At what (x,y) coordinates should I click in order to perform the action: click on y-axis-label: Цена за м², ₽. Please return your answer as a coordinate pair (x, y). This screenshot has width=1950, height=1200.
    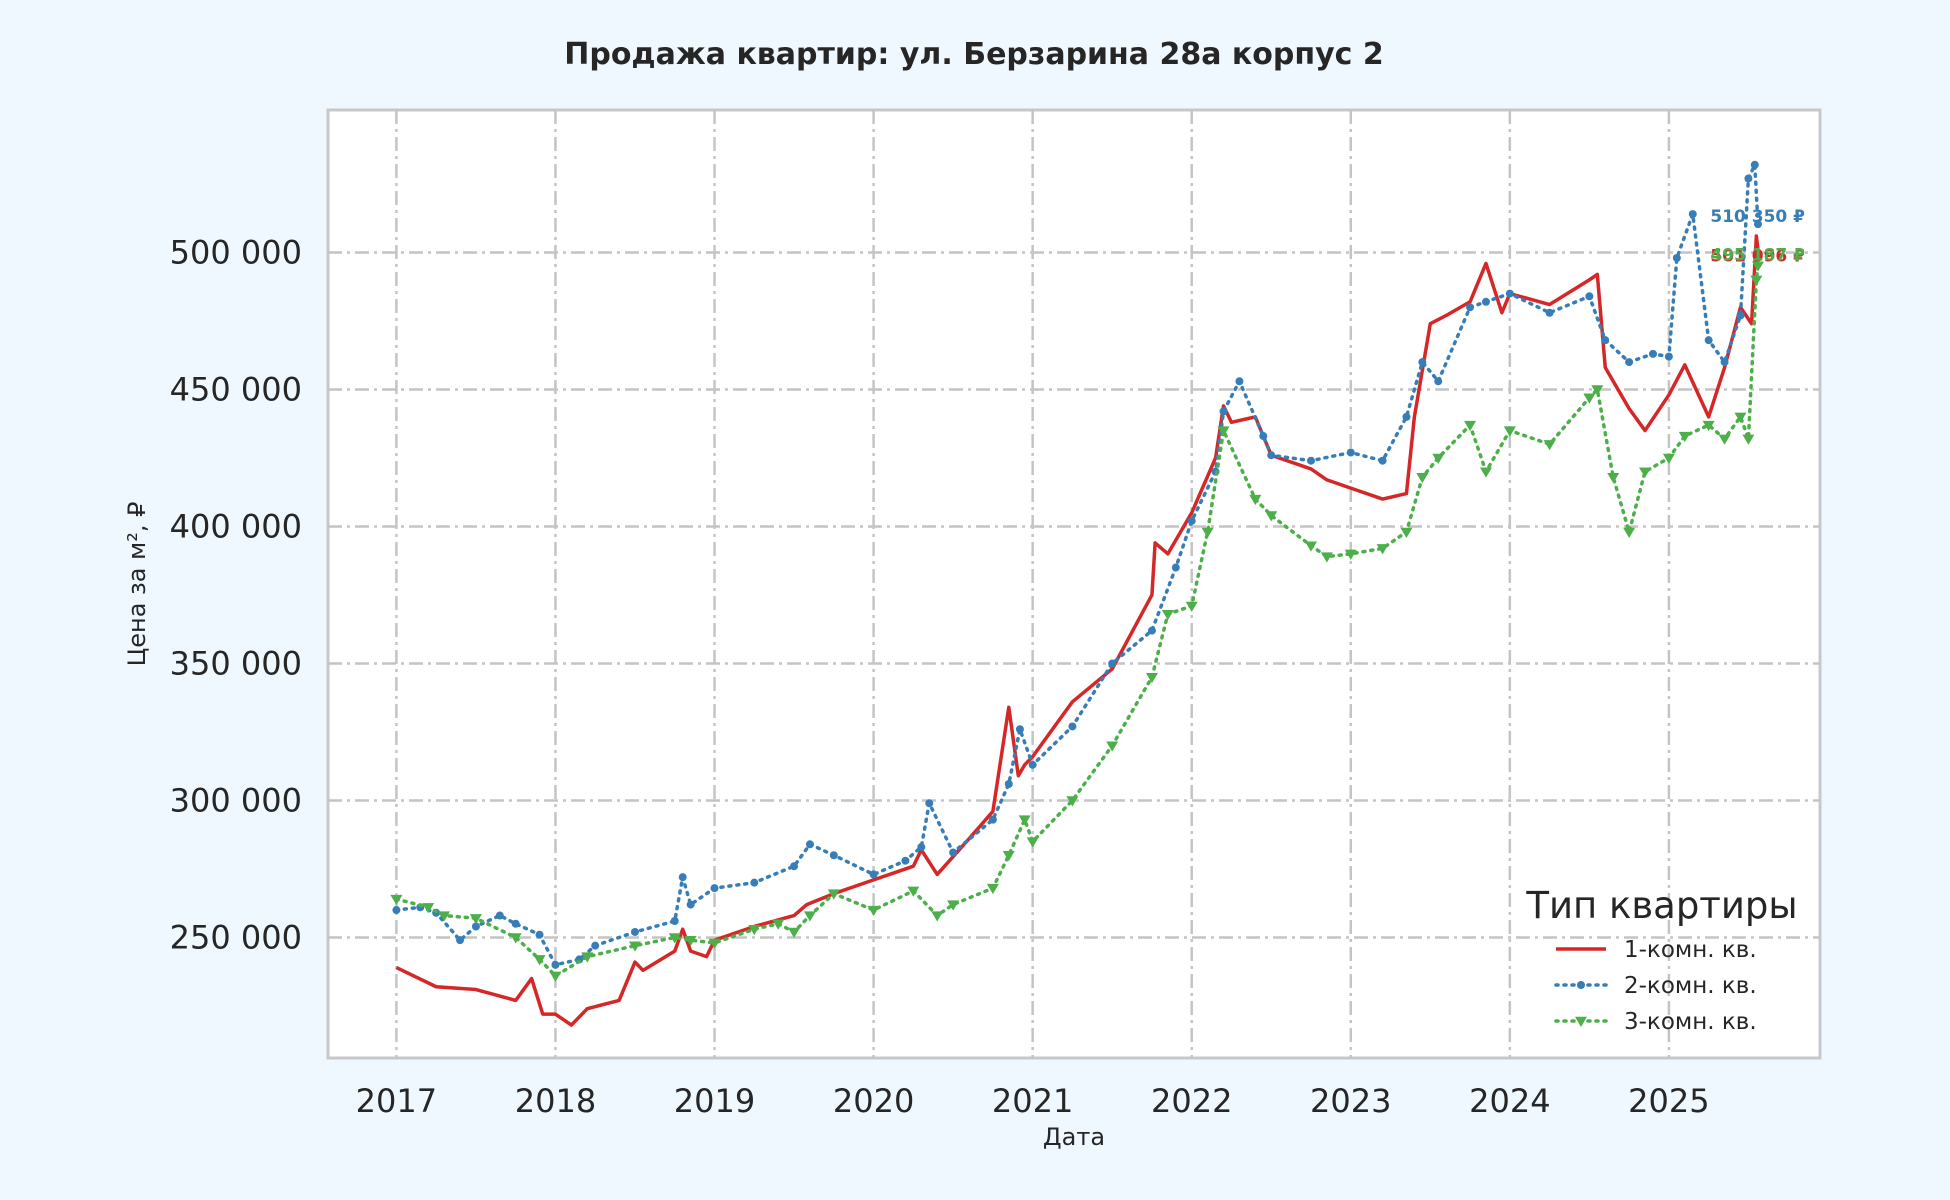
    Looking at the image, I should click on (137, 584).